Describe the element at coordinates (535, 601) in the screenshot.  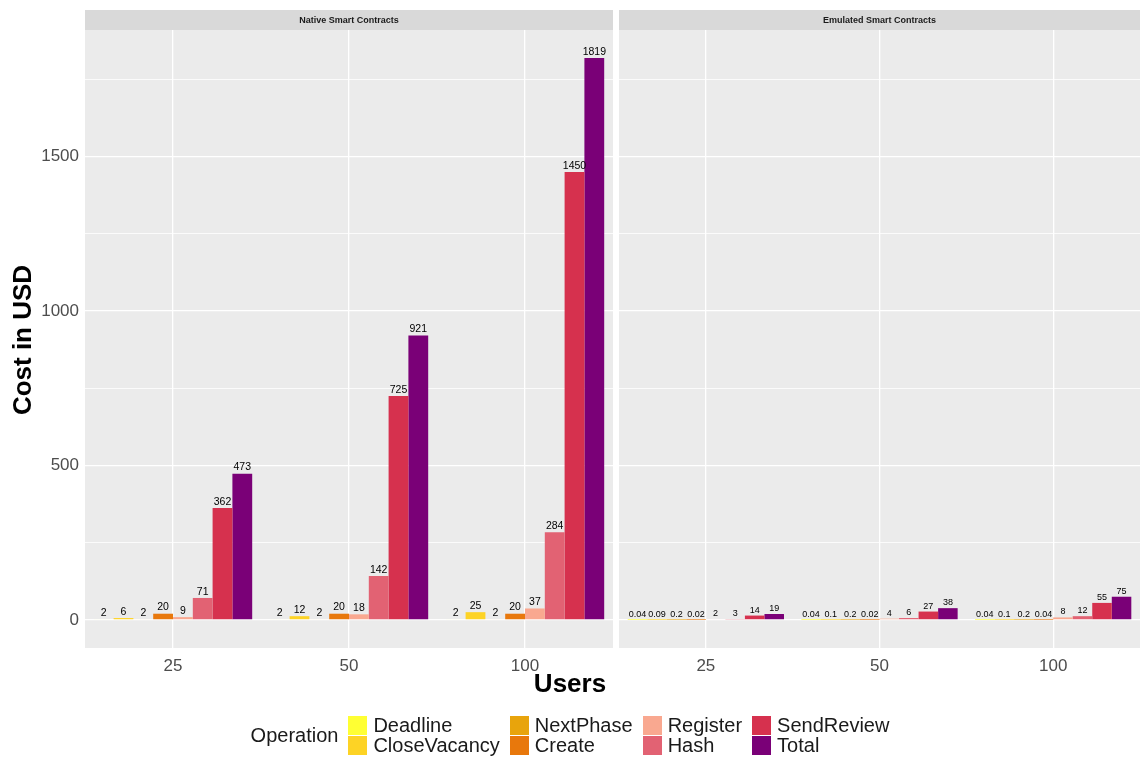
I see `data-label: 37` at that location.